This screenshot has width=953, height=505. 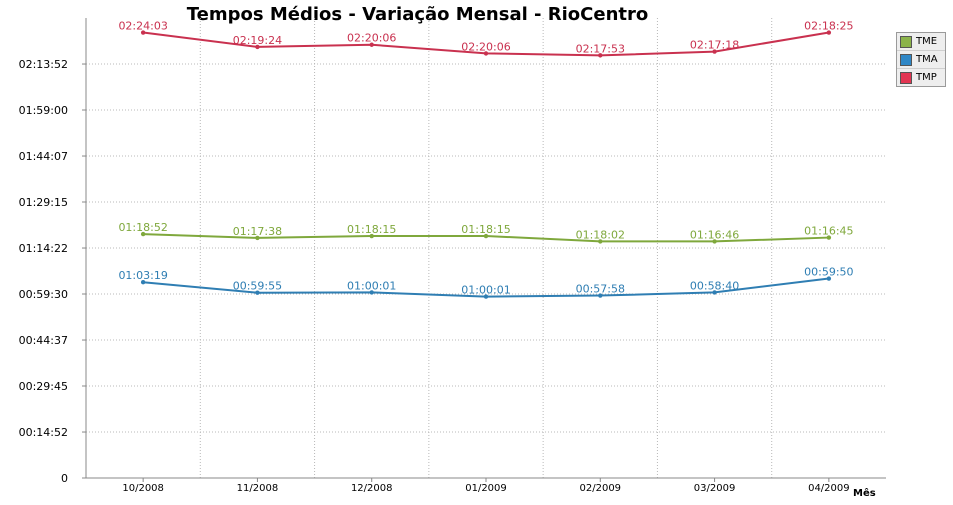 I want to click on y-tick-label: 01:59:00, so click(x=43, y=110).